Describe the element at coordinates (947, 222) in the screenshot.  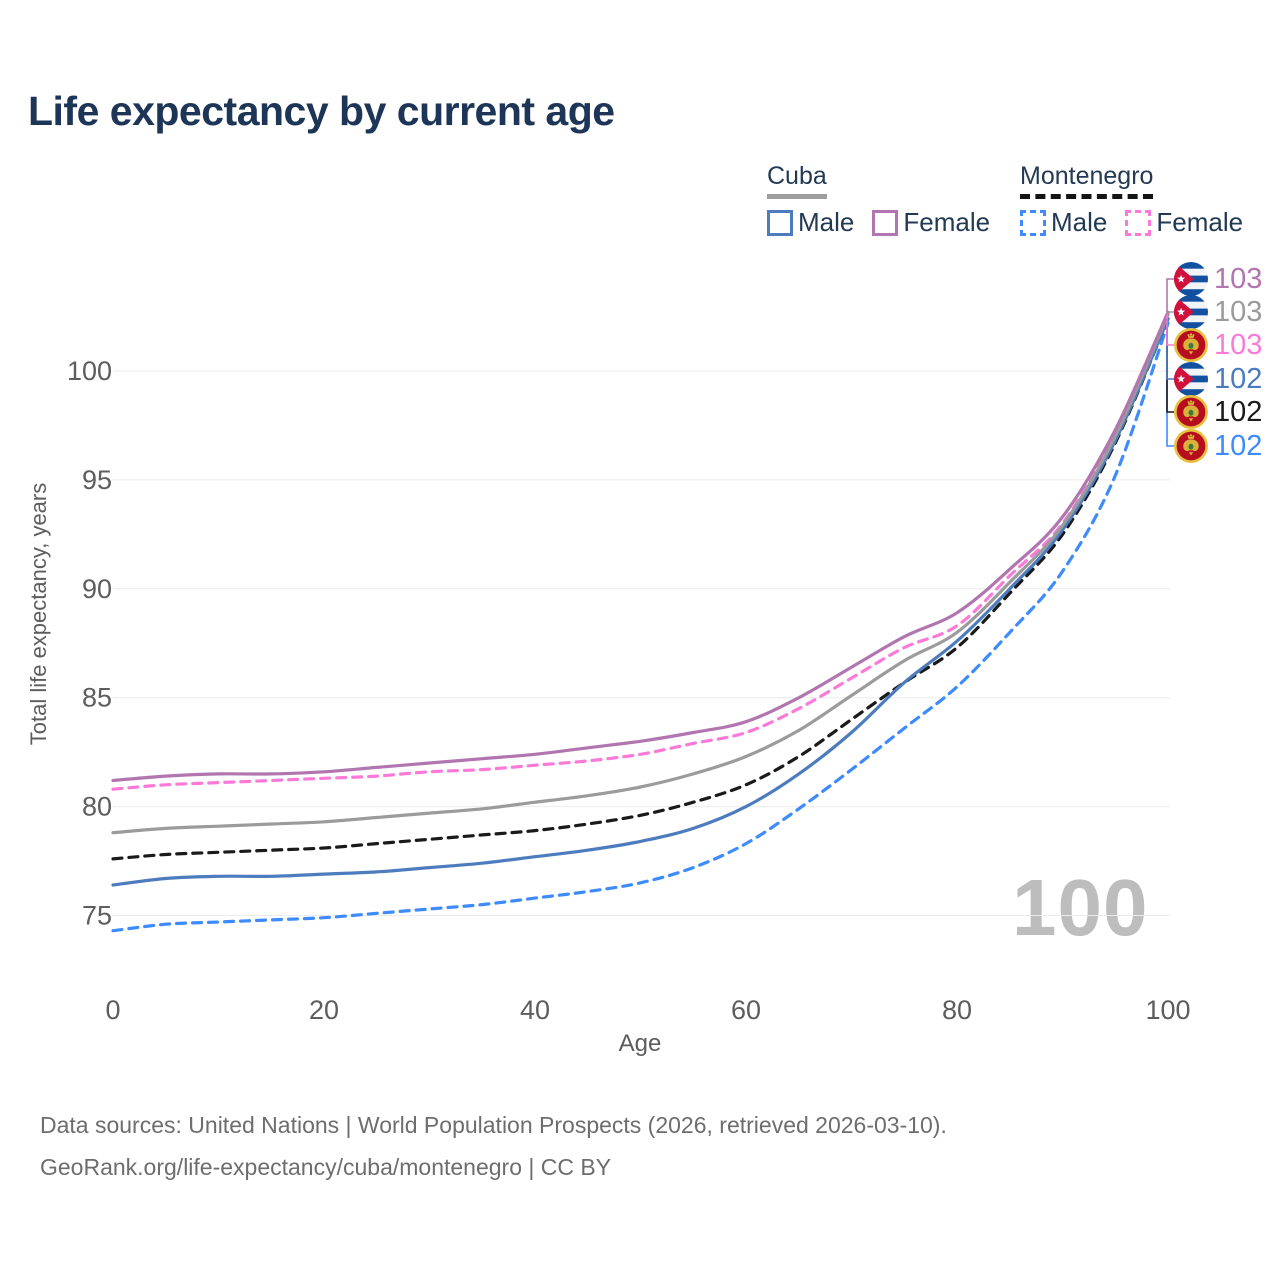
I see `legend-label-cuba-female: Female` at that location.